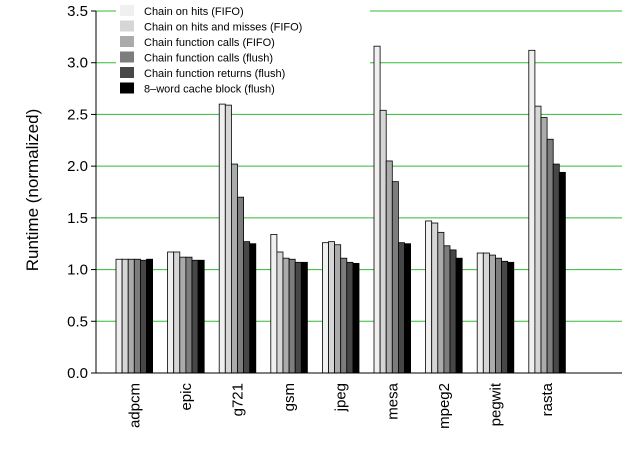  What do you see at coordinates (77, 321) in the screenshot?
I see `y-tick-label: 0.5` at bounding box center [77, 321].